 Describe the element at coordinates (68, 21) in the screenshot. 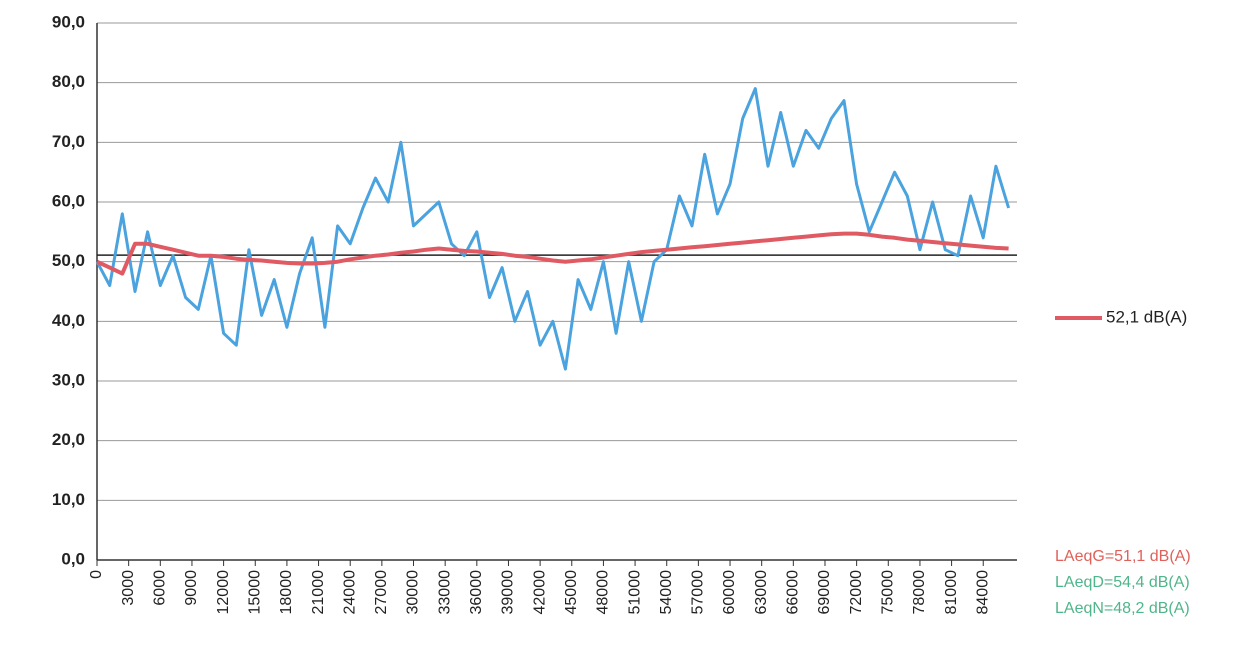

I see `y-tick-label: 90,0` at that location.